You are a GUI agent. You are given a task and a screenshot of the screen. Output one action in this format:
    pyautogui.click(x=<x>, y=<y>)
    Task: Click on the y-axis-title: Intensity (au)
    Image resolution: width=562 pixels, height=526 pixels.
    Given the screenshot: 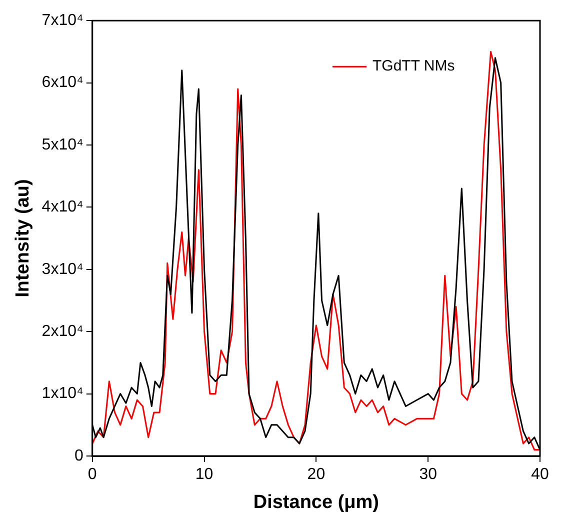 What is the action you would take?
    pyautogui.click(x=23, y=238)
    